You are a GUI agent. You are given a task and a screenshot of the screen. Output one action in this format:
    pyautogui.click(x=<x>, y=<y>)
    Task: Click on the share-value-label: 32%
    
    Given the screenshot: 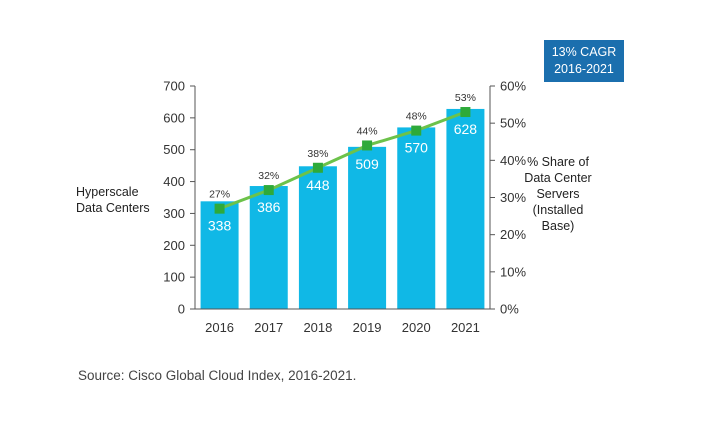 What is the action you would take?
    pyautogui.click(x=268, y=176)
    